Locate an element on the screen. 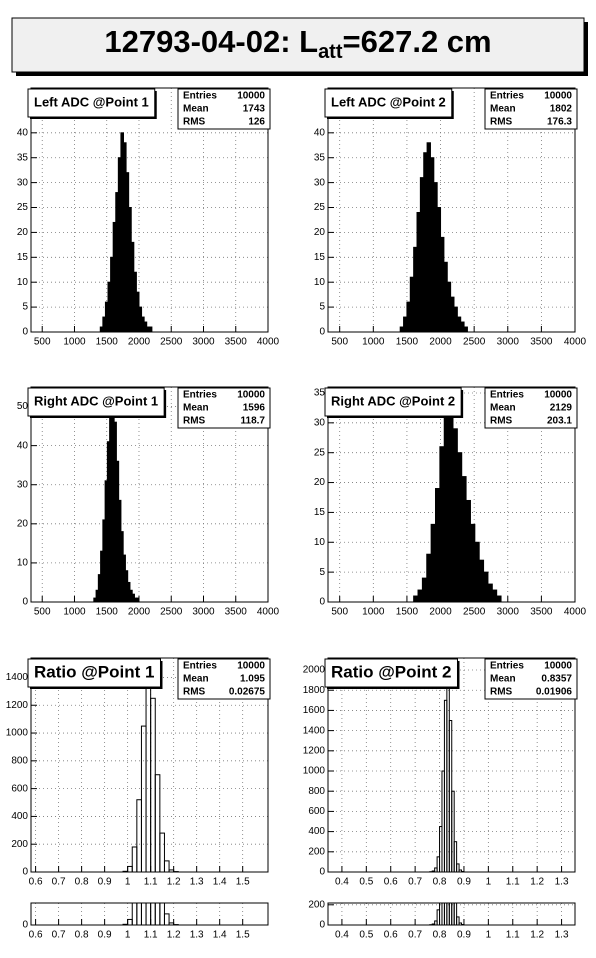 The image size is (596, 958). x-tick-label: 0.5 is located at coordinates (366, 935).